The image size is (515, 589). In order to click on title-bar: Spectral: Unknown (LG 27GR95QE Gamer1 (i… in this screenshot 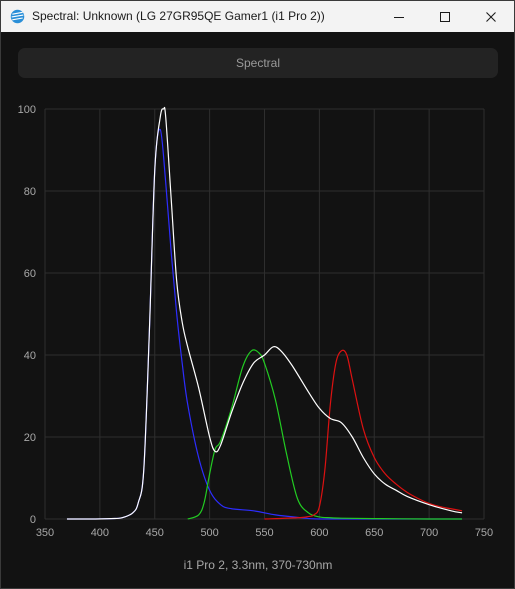, I will do `click(257, 16)`.